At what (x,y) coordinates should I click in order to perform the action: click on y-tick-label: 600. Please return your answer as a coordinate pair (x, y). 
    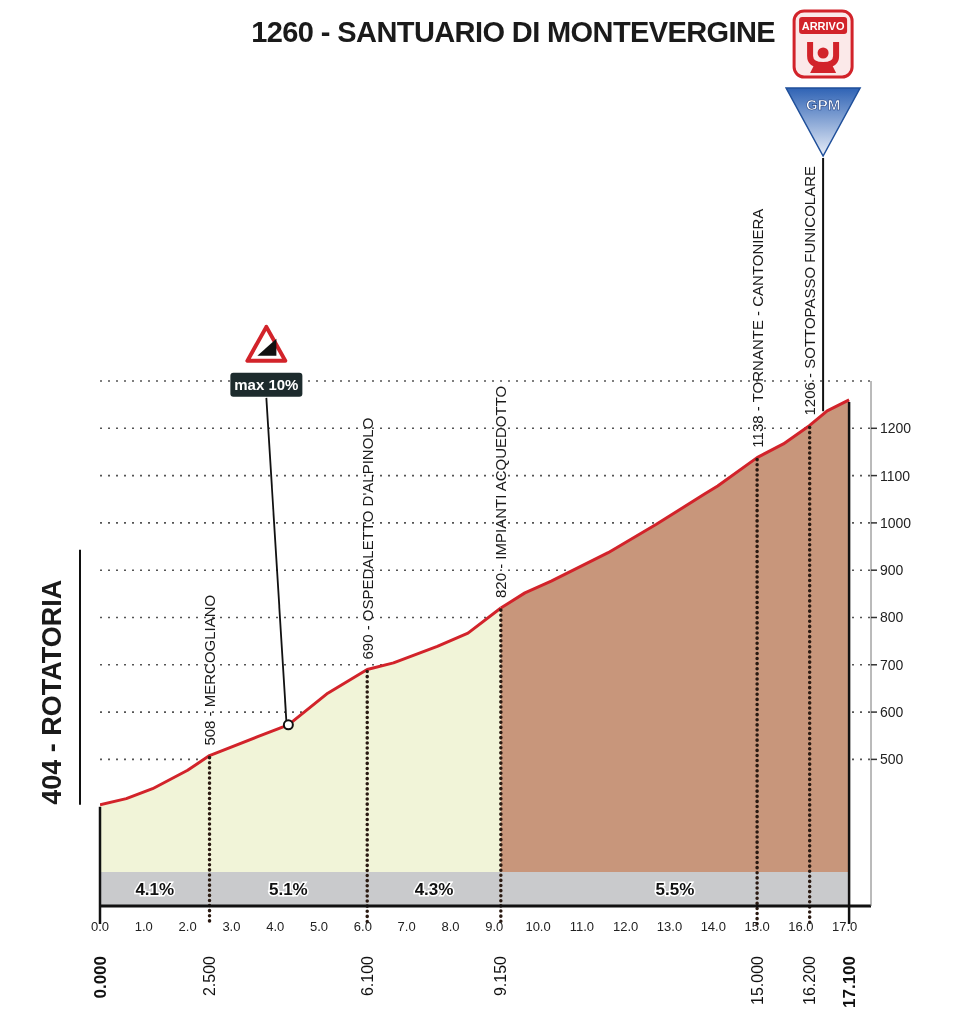
    Looking at the image, I should click on (892, 712).